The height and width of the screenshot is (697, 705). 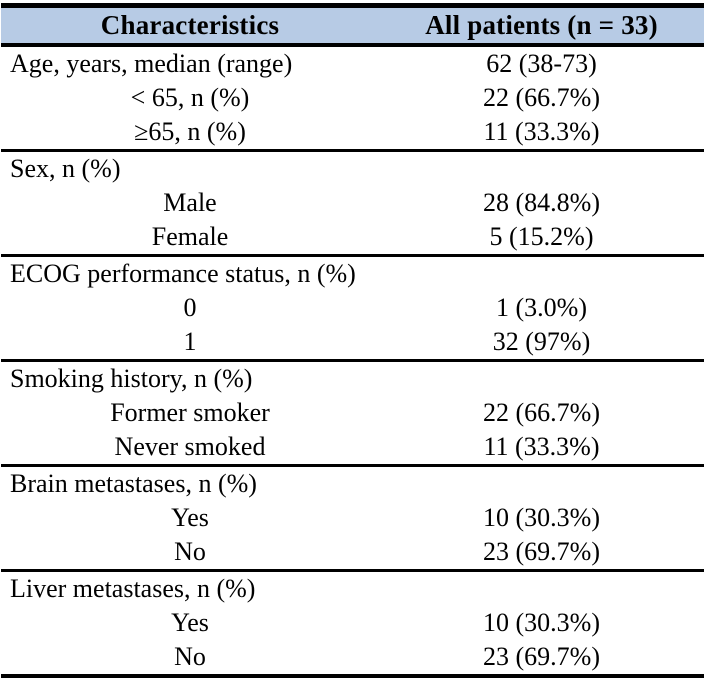 I want to click on table-row: 0 1 (3.0%), so click(x=352, y=308).